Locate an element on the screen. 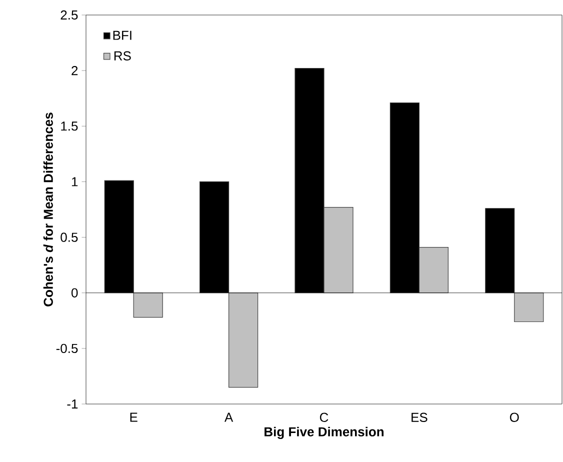 This screenshot has height=462, width=563. y-tick-label: 1 is located at coordinates (75, 181).